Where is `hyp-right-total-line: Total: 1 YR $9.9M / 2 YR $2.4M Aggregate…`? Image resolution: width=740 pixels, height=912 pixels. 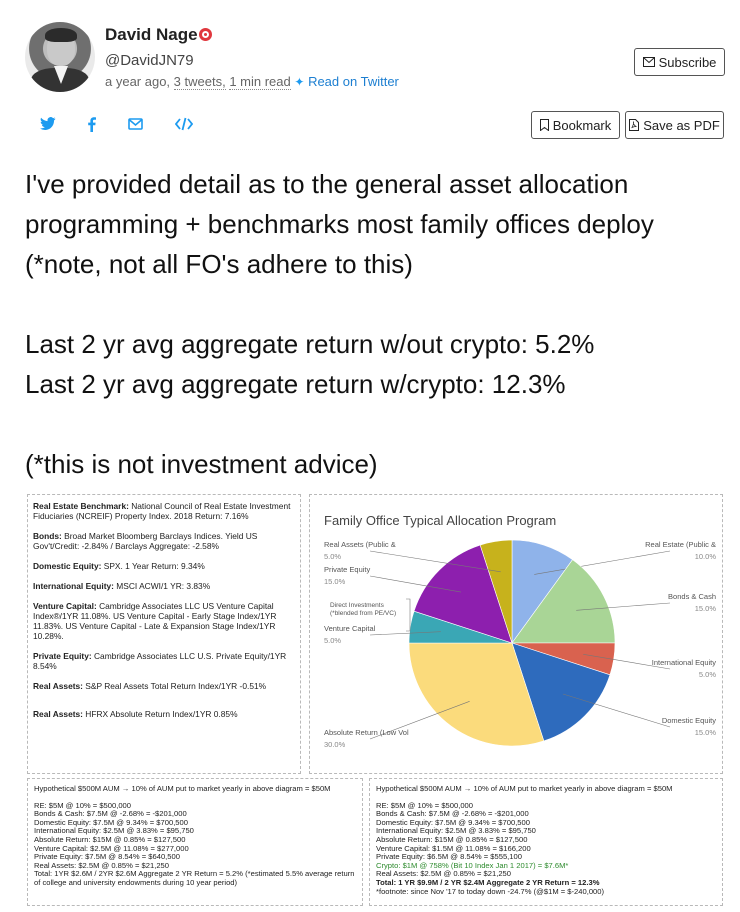 hyp-right-total-line: Total: 1 YR $9.9M / 2 YR $2.4M Aggregate… is located at coordinates (488, 882).